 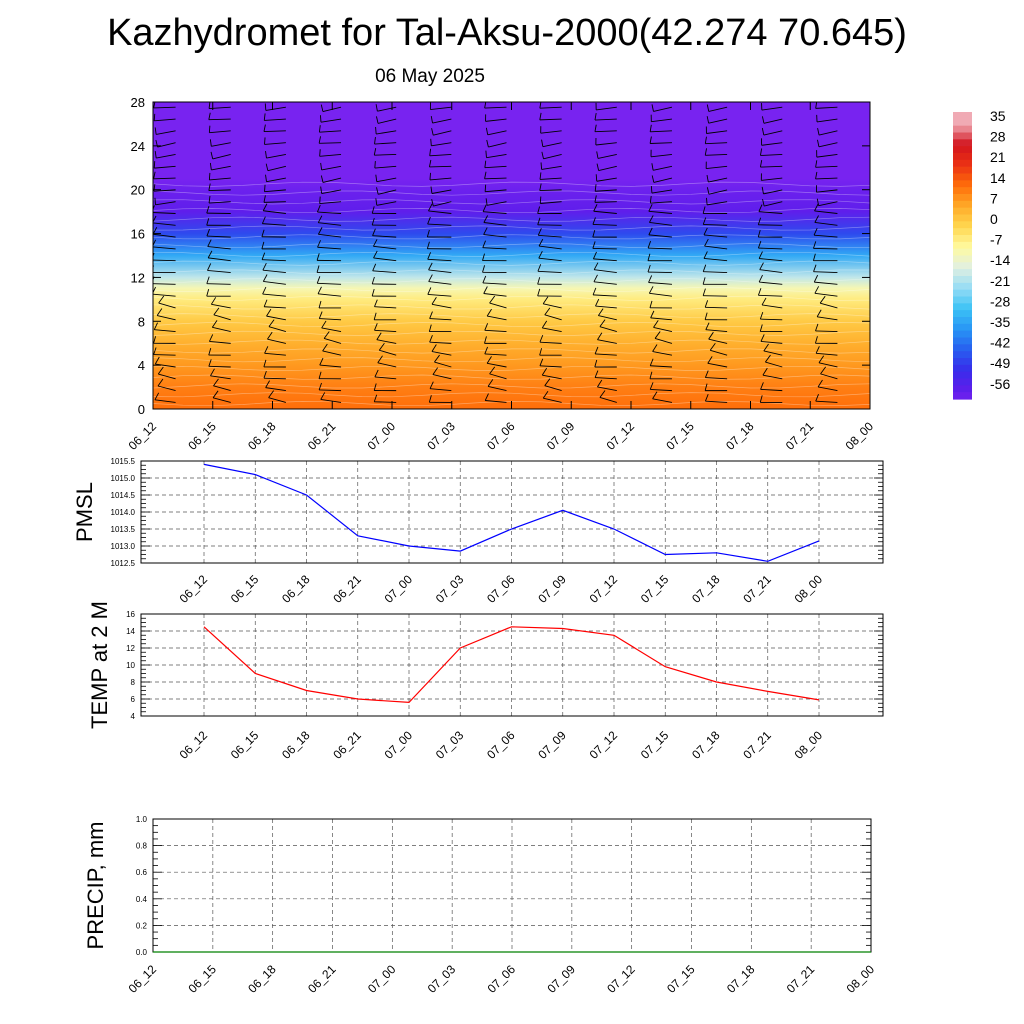 I want to click on xtick-label: 07_21, so click(x=757, y=745).